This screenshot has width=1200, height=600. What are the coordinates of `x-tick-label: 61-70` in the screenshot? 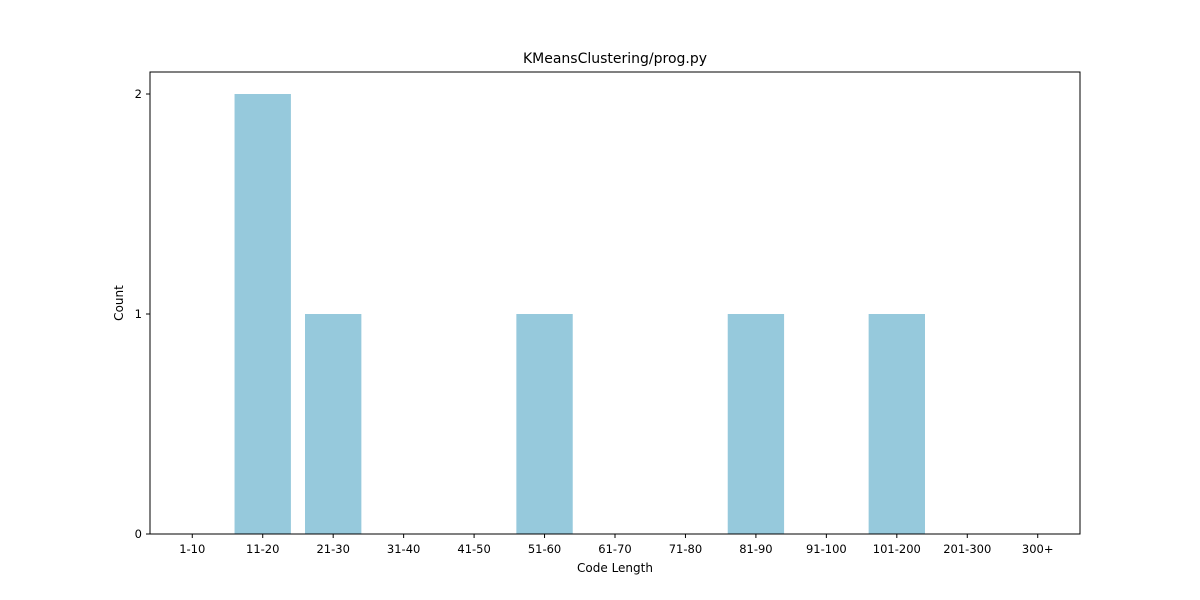 It's located at (614, 549).